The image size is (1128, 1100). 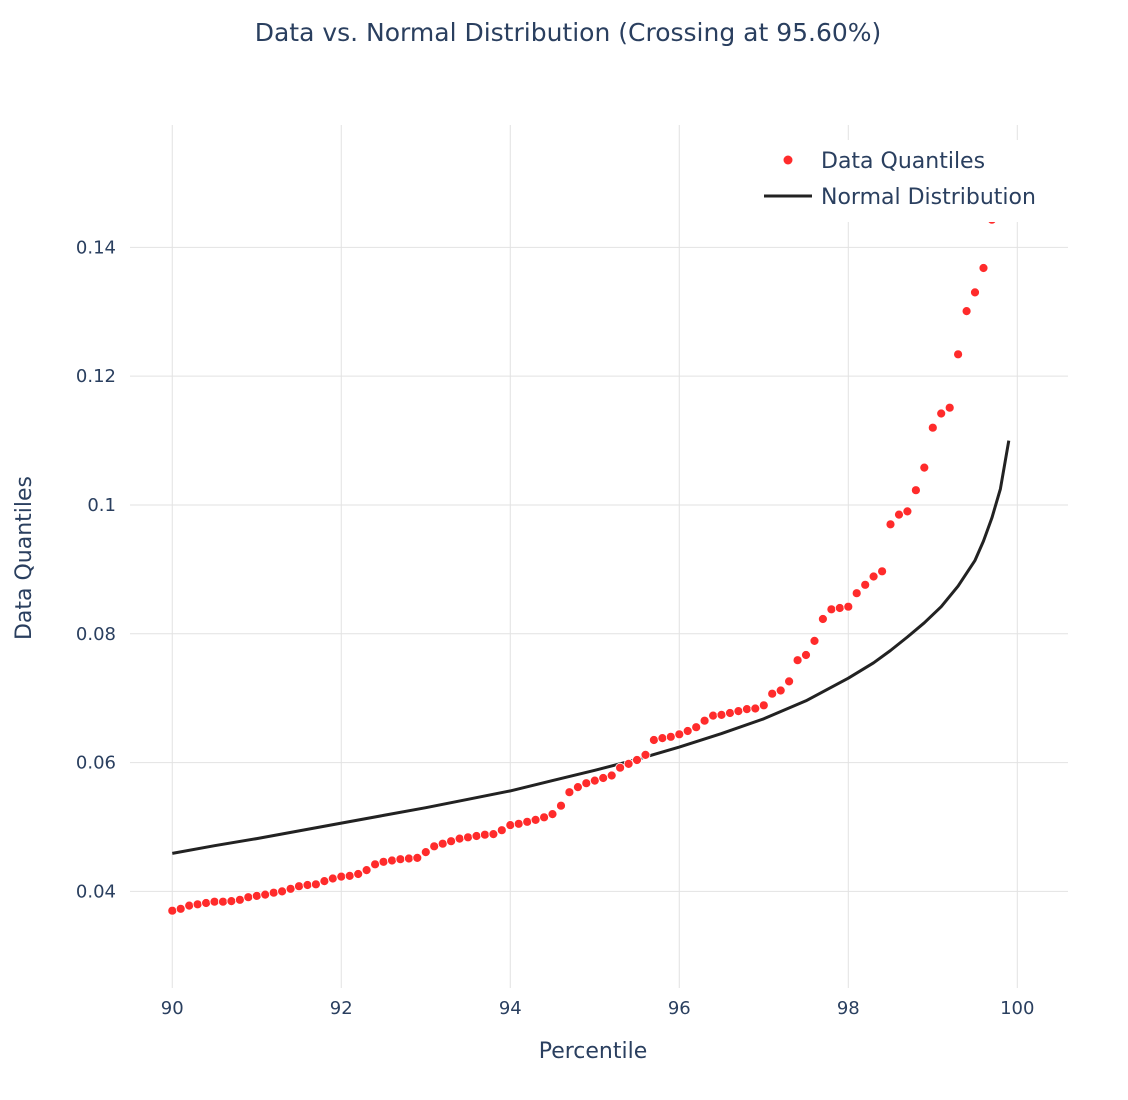 I want to click on x-tick-label: 100, so click(x=1017, y=1008).